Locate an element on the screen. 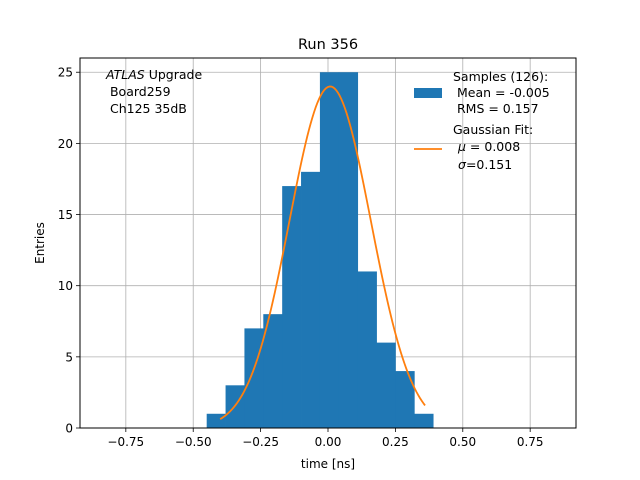  y-tick-label: 15 is located at coordinates (65, 215).